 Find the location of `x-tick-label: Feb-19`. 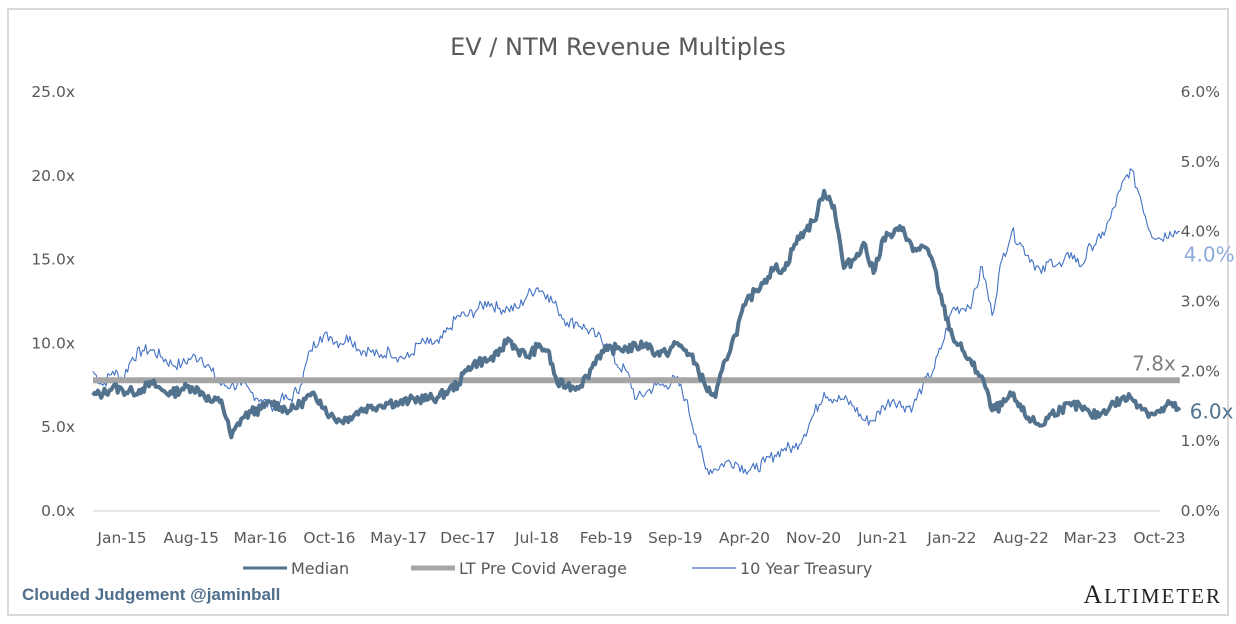

x-tick-label: Feb-19 is located at coordinates (606, 538).